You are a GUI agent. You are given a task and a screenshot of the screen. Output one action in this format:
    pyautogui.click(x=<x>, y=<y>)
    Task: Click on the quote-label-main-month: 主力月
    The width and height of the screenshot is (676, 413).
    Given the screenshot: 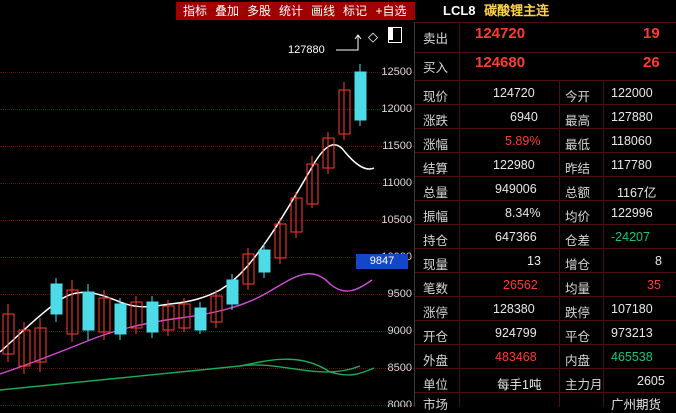 What is the action you would take?
    pyautogui.click(x=584, y=385)
    